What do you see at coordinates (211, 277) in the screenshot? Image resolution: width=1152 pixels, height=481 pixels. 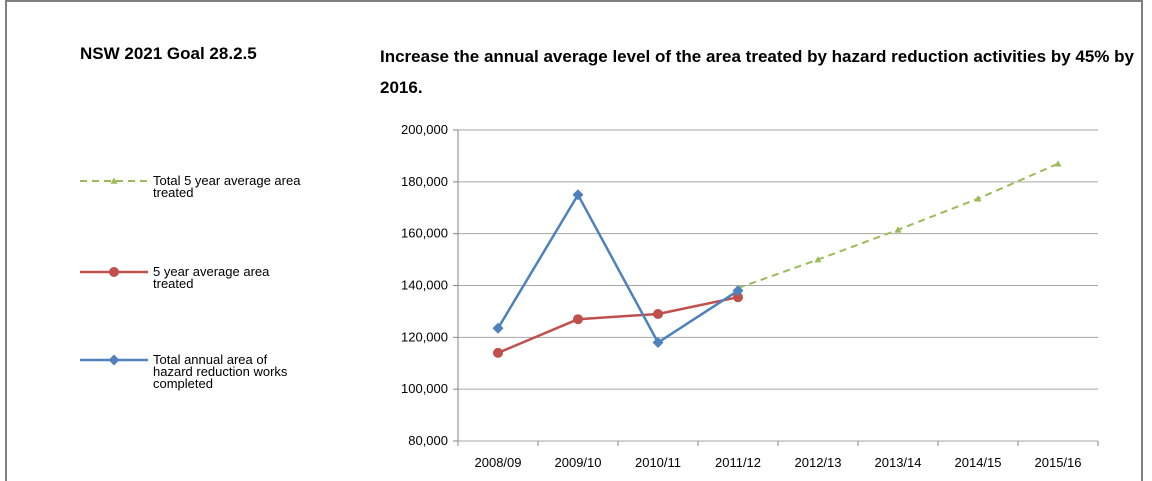 I see `legend-label-5yr-avg: 5 year average area treated` at bounding box center [211, 277].